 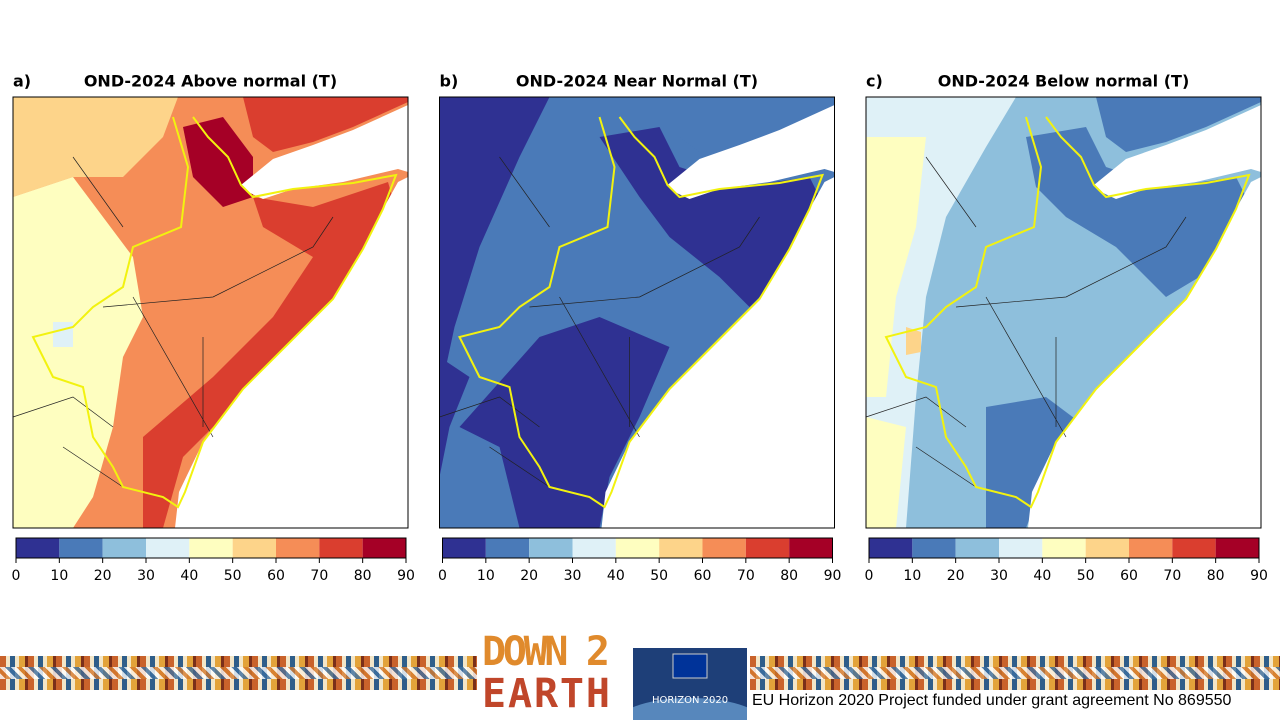 What do you see at coordinates (449, 81) in the screenshot?
I see `panel-label: b)` at bounding box center [449, 81].